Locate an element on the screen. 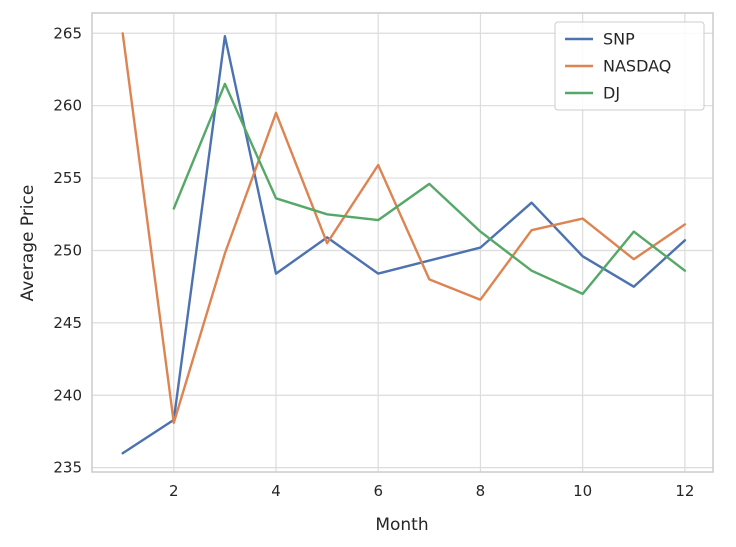 Image resolution: width=736 pixels, height=547 pixels. x-tick-label: 10 is located at coordinates (582, 491).